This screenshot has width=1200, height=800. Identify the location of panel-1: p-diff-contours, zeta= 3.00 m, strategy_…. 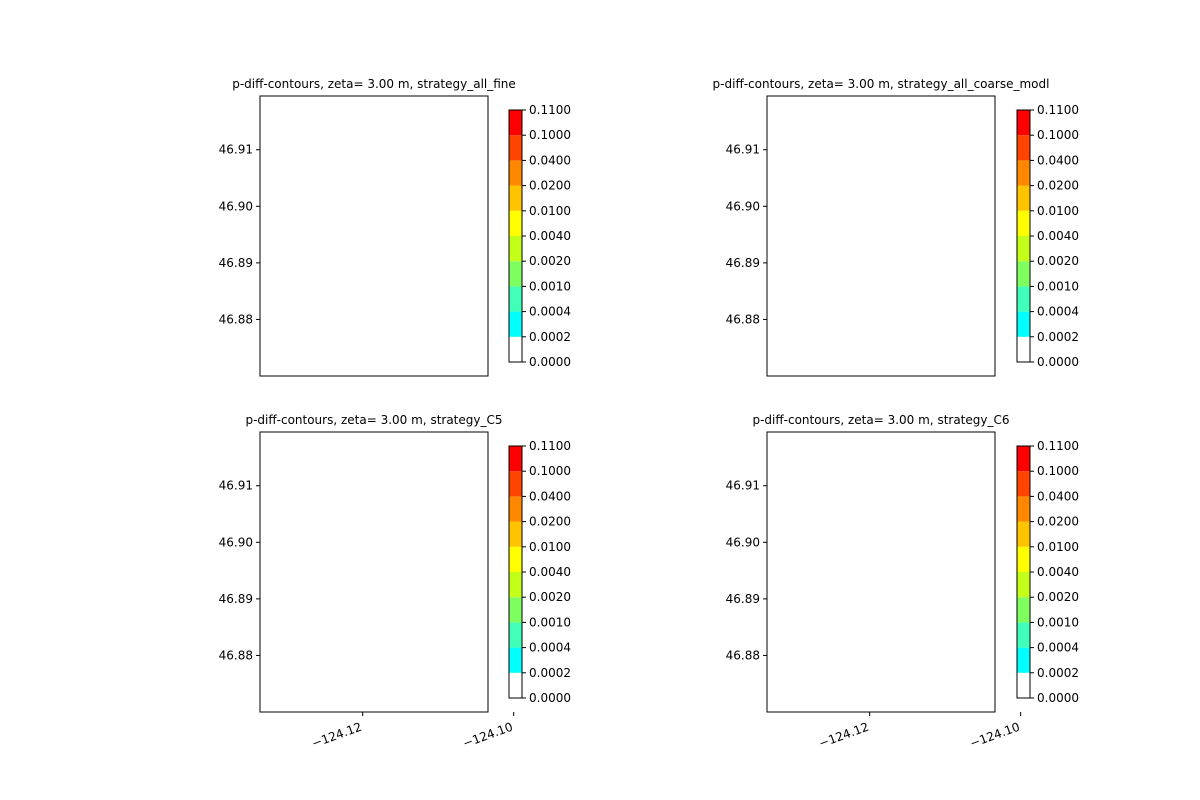
(395, 227).